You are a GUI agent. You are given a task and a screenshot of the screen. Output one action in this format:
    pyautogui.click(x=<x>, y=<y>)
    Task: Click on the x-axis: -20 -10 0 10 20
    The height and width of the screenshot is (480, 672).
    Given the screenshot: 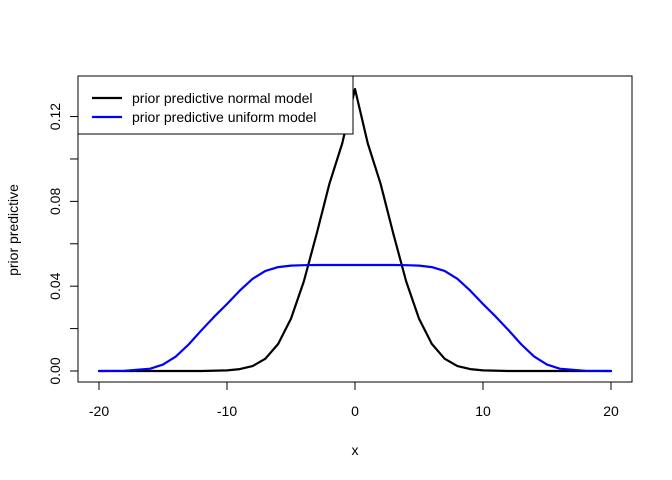 What is the action you would take?
    pyautogui.click(x=354, y=400)
    